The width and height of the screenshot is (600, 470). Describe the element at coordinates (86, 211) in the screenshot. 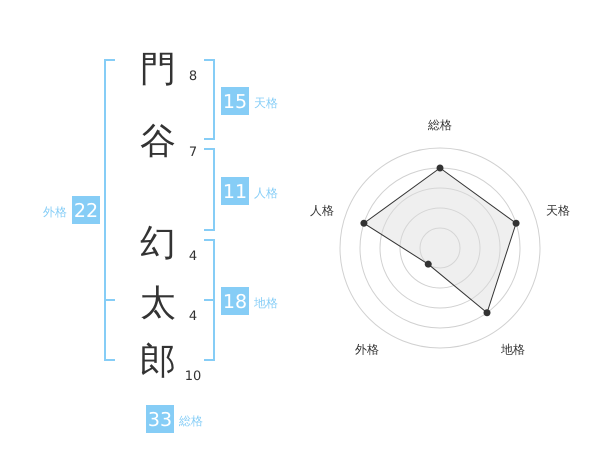

I see `text: 22` at that location.